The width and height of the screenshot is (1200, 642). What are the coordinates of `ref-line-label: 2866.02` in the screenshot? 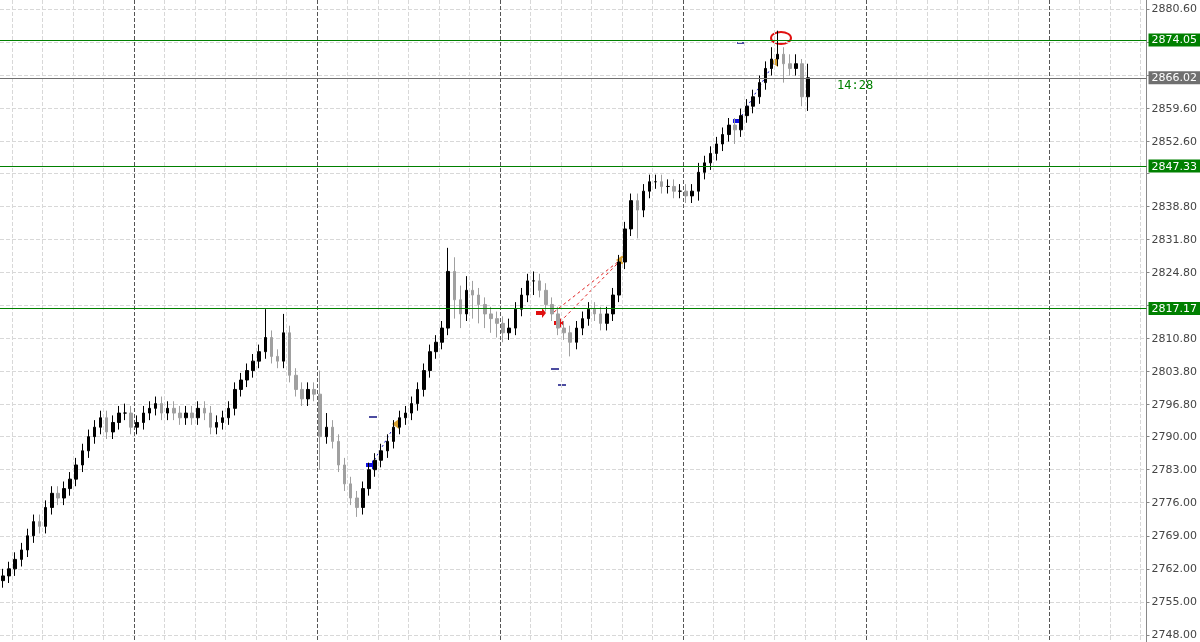 It's located at (1174, 78).